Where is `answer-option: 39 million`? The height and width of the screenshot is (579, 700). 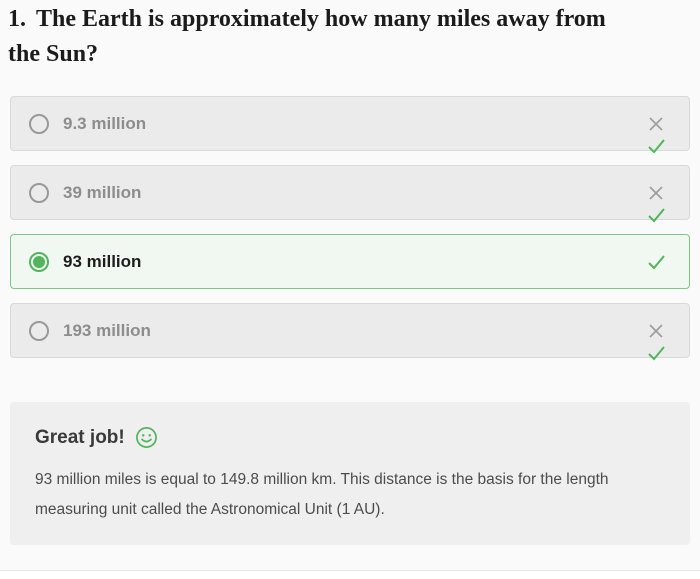 answer-option: 39 million is located at coordinates (350, 193).